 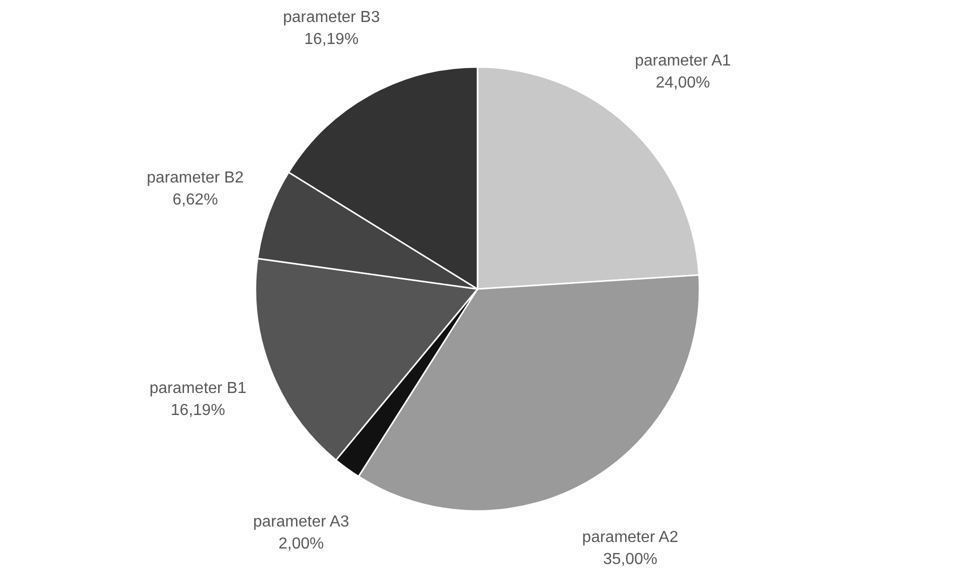 I want to click on data-label: 24,00%, so click(x=683, y=83).